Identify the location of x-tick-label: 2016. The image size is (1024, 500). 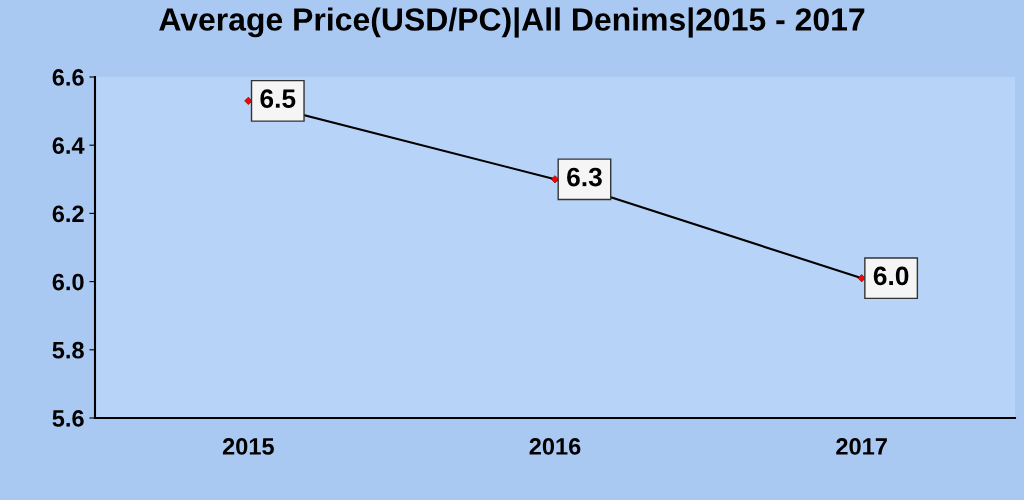
(555, 446).